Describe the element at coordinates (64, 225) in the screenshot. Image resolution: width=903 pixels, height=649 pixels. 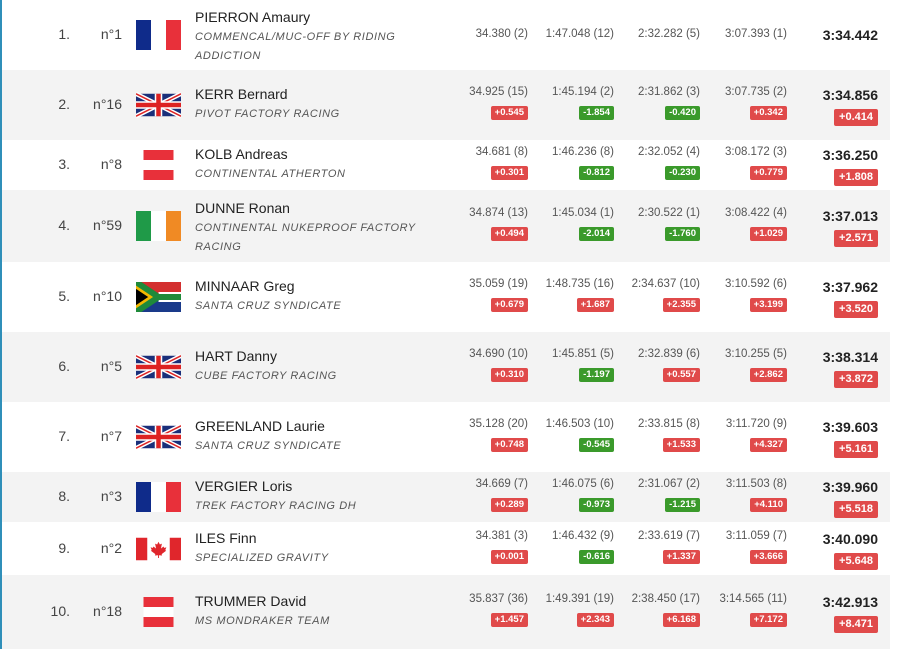
I see `rank: 4.` at that location.